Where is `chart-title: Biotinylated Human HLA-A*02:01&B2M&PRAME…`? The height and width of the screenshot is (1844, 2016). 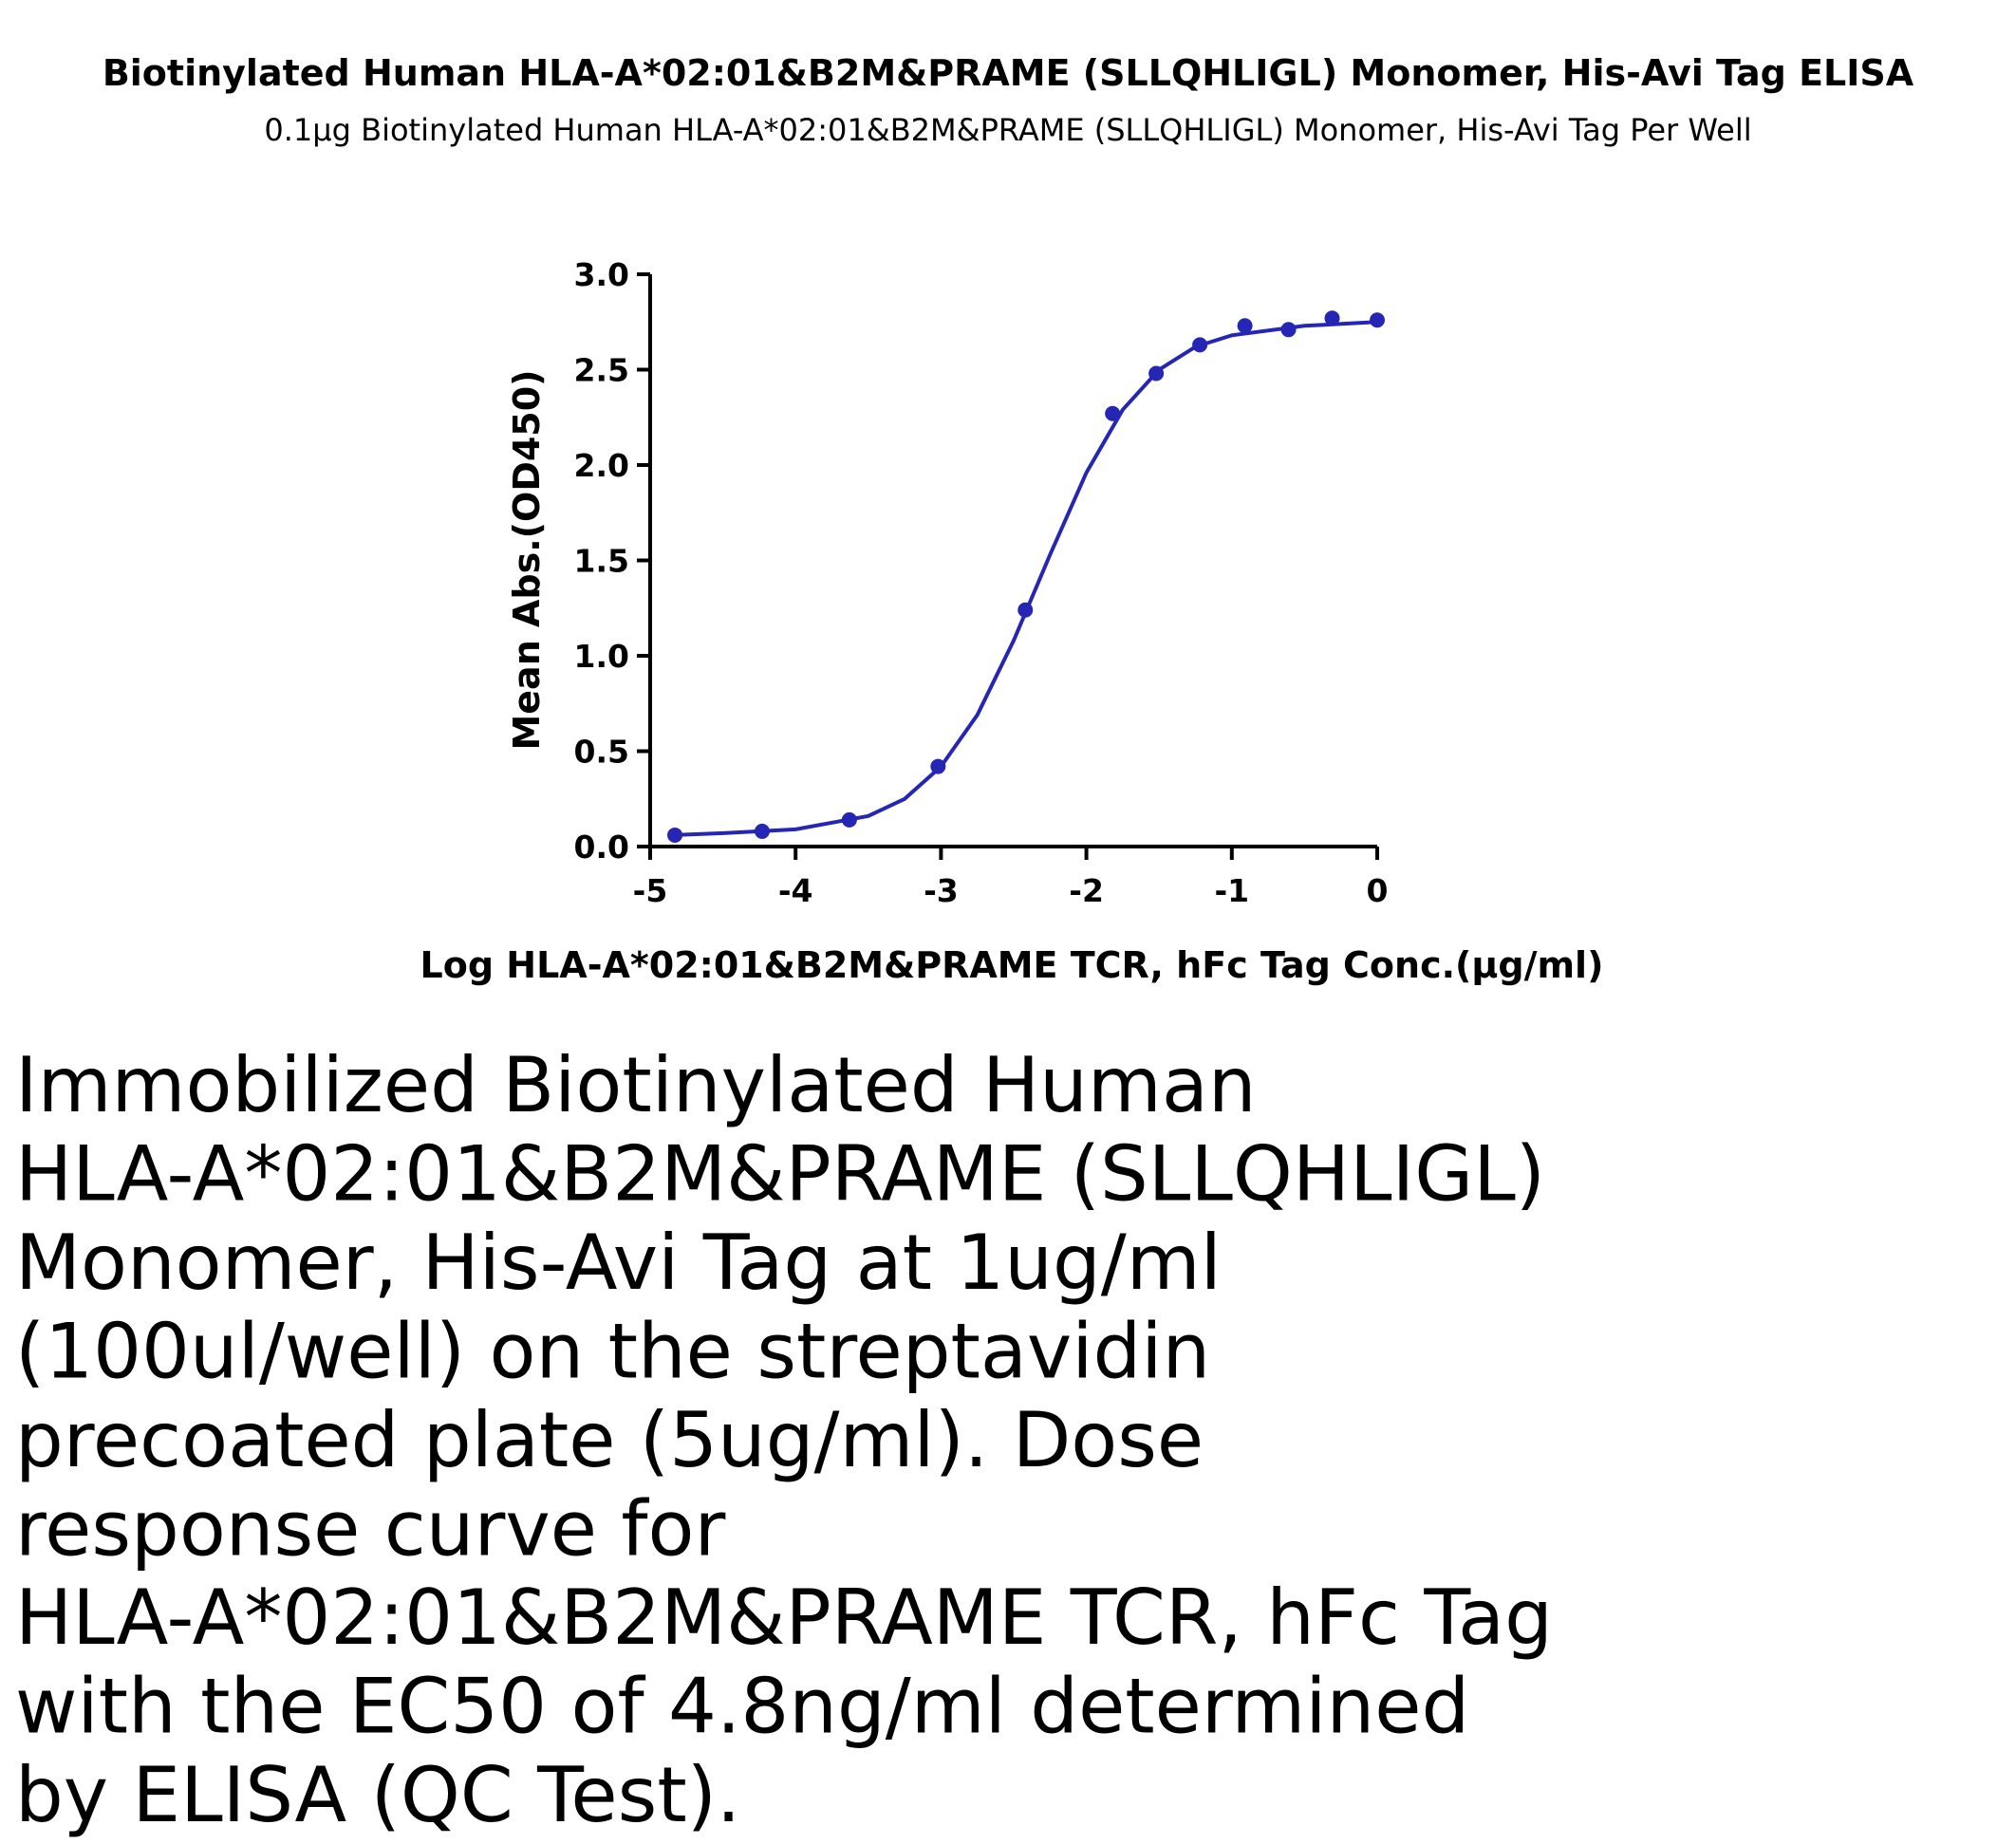
chart-title: Biotinylated Human HLA-A*02:01&B2M&PRAME… is located at coordinates (1009, 73).